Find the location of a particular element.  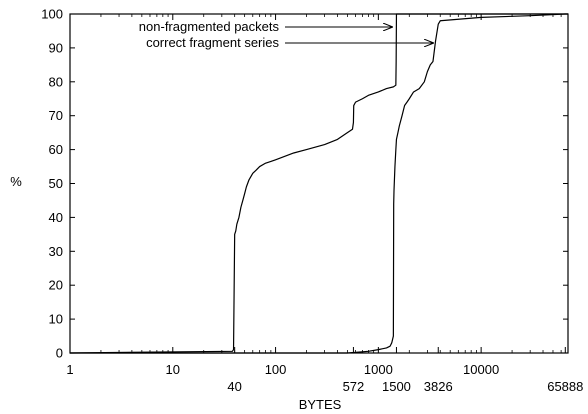

y-tick-label: 70 is located at coordinates (56, 115).